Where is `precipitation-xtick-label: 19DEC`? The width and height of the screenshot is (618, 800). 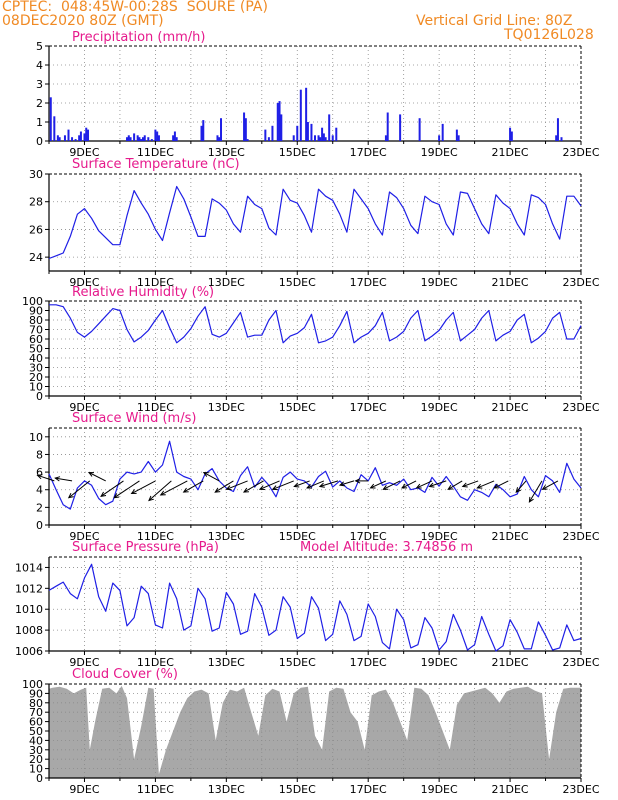 precipitation-xtick-label: 19DEC is located at coordinates (439, 152).